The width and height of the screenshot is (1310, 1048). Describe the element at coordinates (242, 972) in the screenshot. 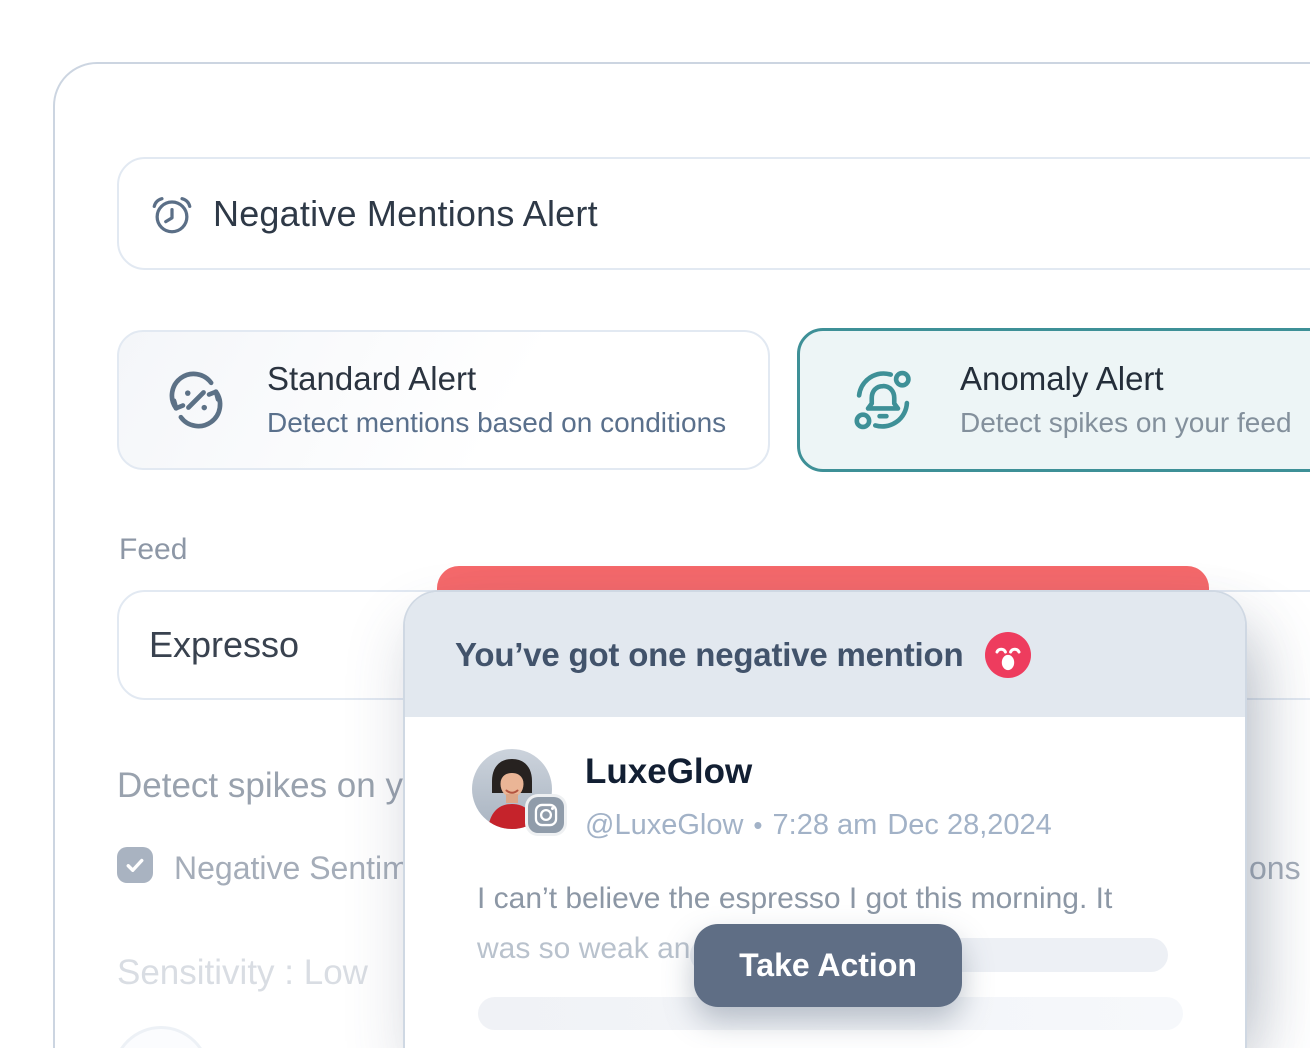

I see `sensitivity-label: Sensitivity : Low` at that location.